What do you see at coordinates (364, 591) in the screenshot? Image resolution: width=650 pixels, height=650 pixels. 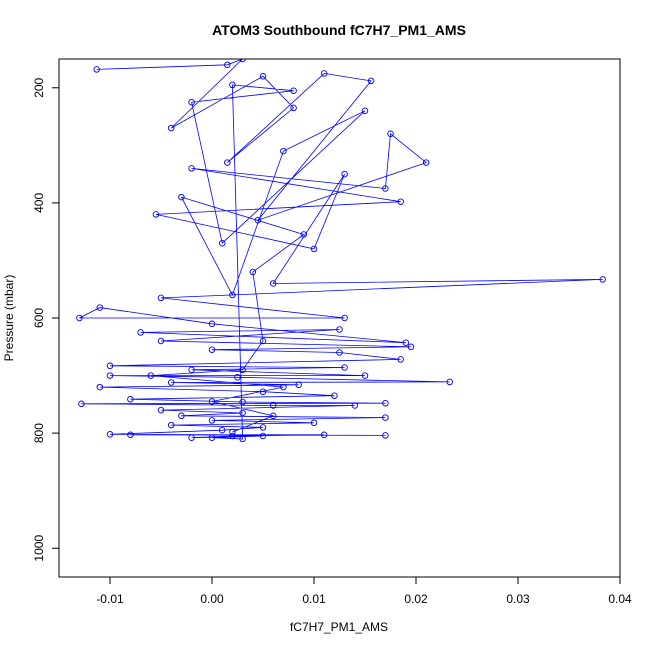 I see `x-axis: -0.01 0.00 0.01 0.02 0.03 0.04` at bounding box center [364, 591].